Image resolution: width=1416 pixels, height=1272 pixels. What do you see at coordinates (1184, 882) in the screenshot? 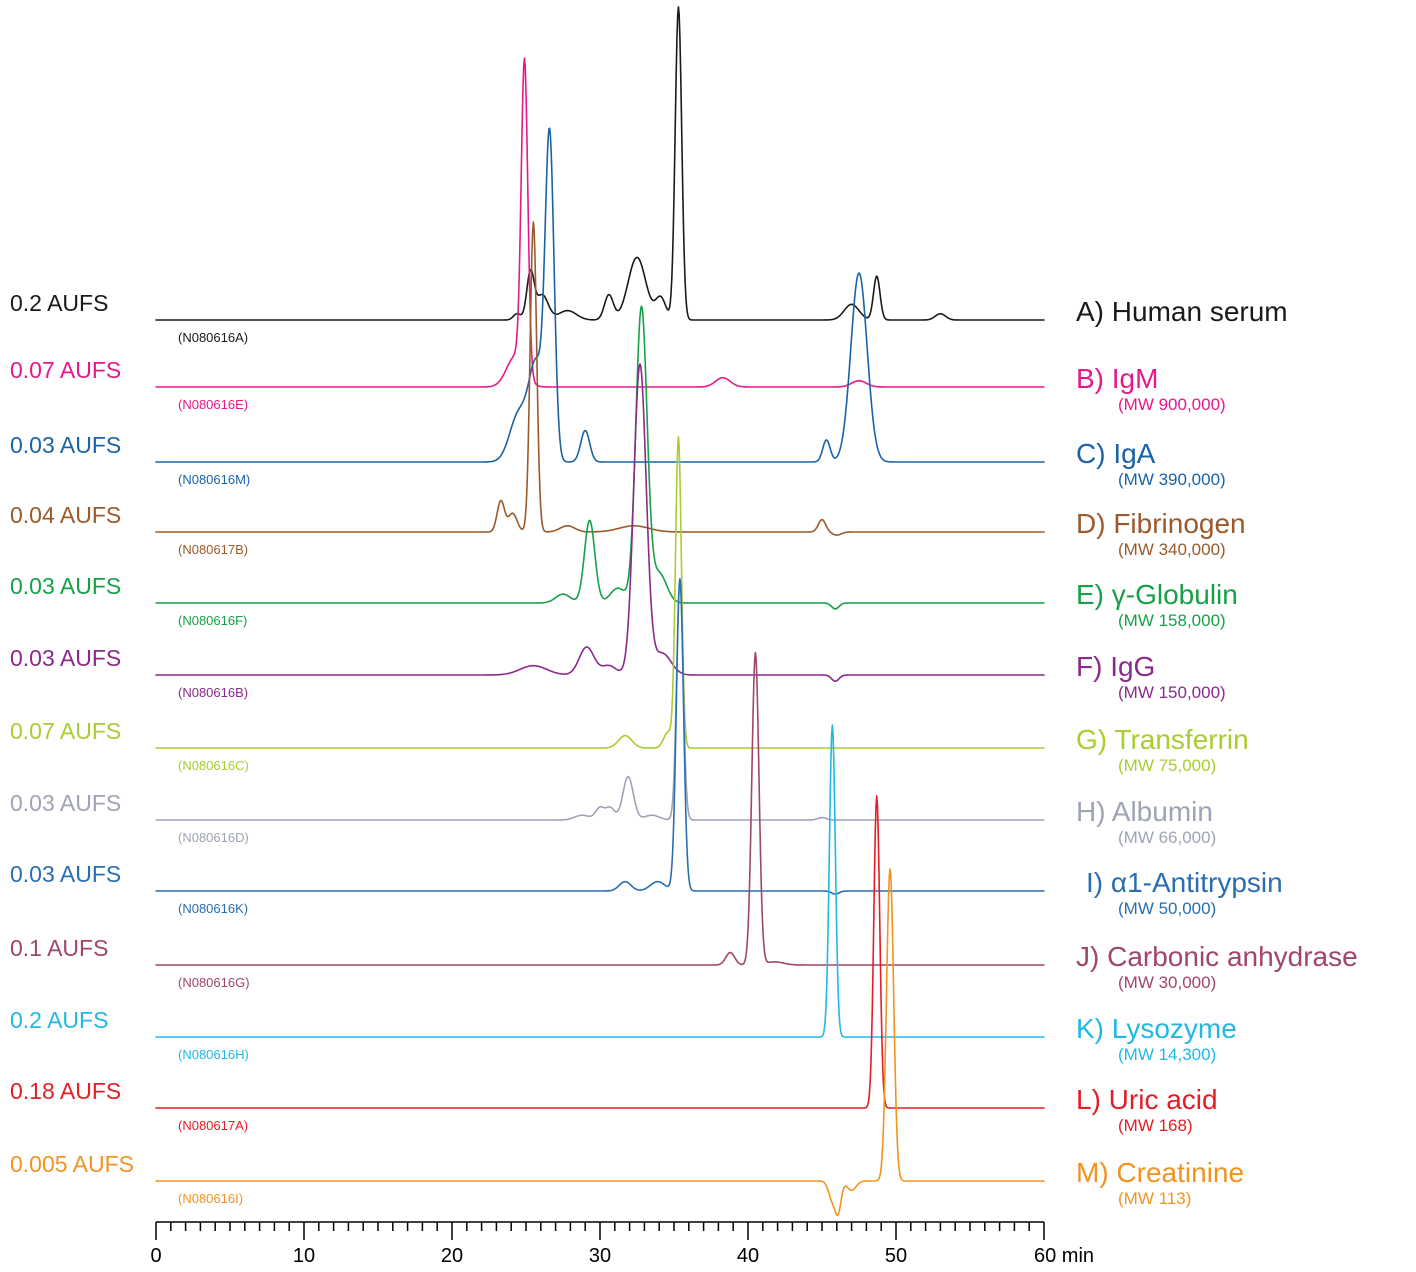
I see `series-name-i: I) α1-Antitrypsin` at bounding box center [1184, 882].